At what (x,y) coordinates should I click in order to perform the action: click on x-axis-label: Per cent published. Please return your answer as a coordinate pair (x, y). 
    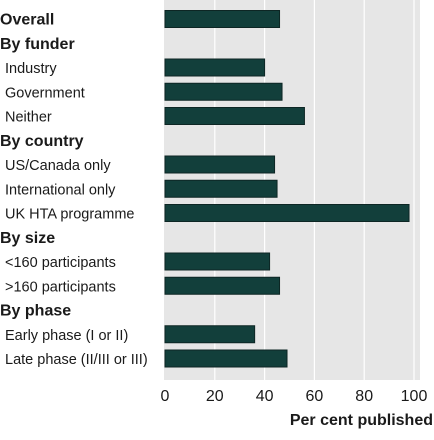
    Looking at the image, I should click on (361, 420).